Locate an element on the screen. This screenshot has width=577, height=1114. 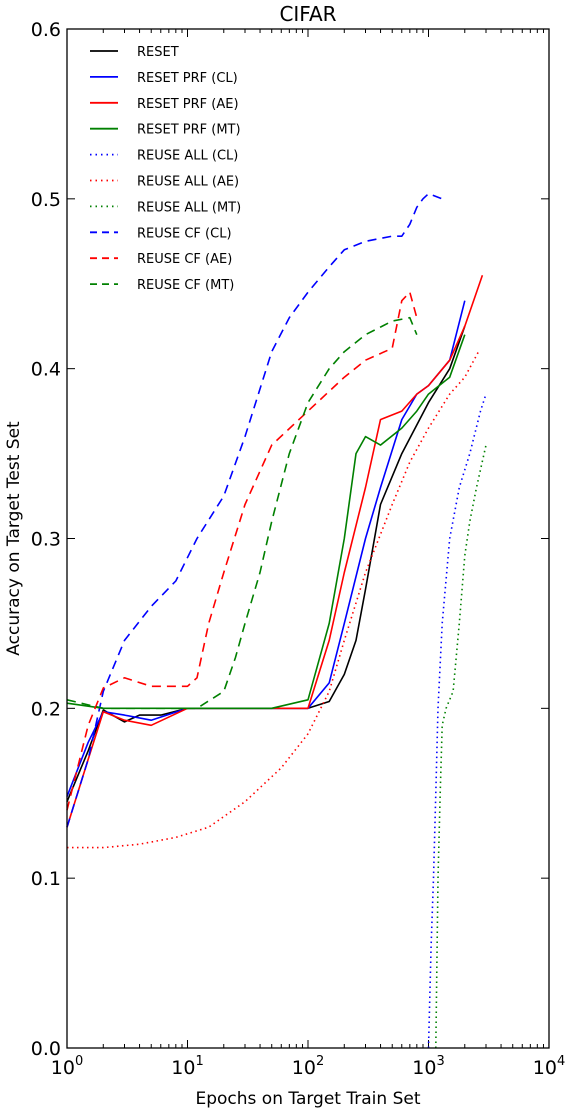
y-tick-label: 0.2 is located at coordinates (46, 709).